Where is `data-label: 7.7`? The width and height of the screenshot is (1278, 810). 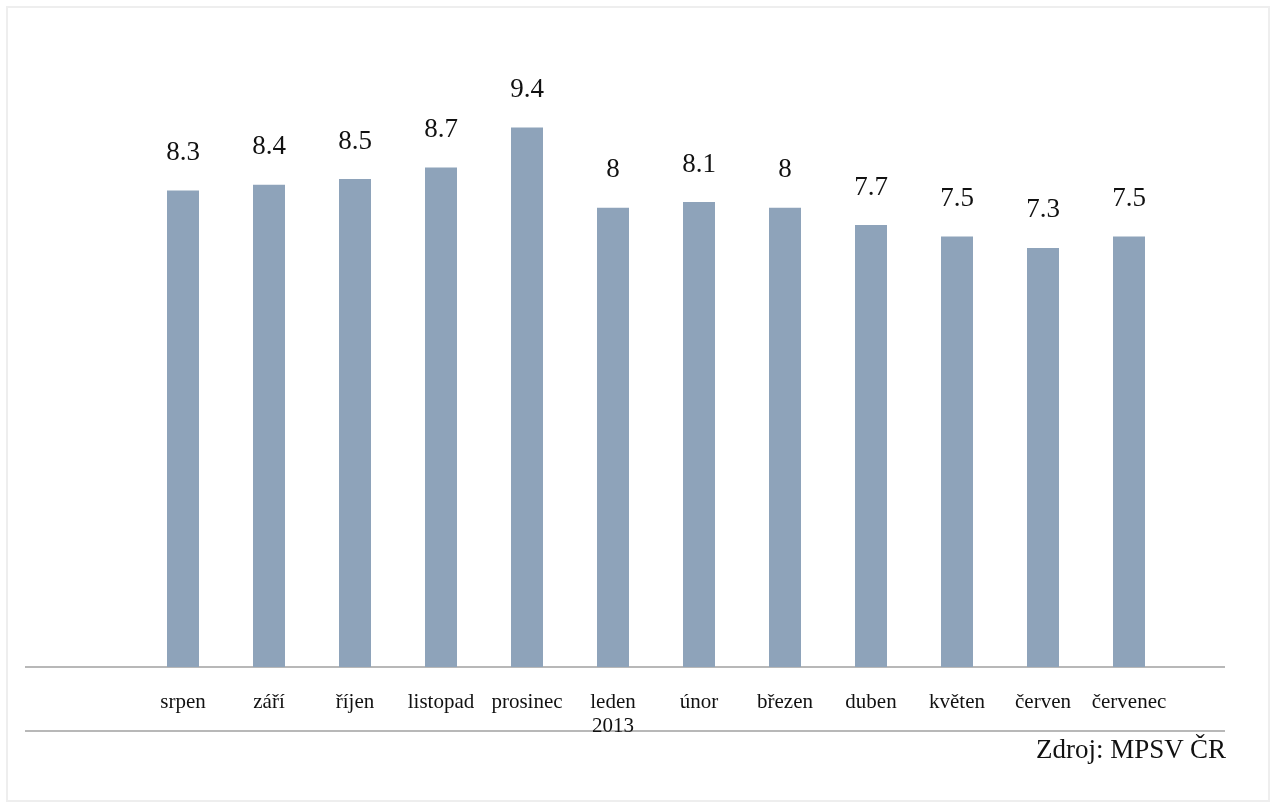 data-label: 7.7 is located at coordinates (871, 185).